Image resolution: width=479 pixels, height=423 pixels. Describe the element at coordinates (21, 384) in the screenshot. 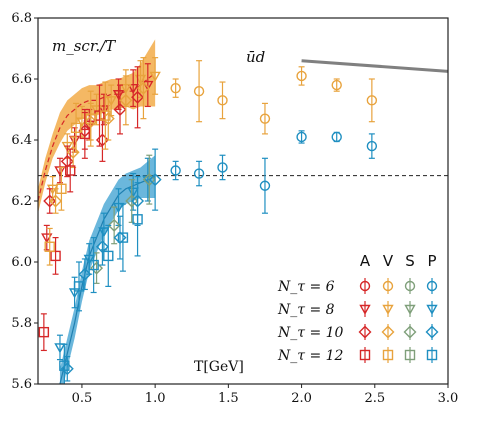

I see `y-tick-label: 5.6` at that location.